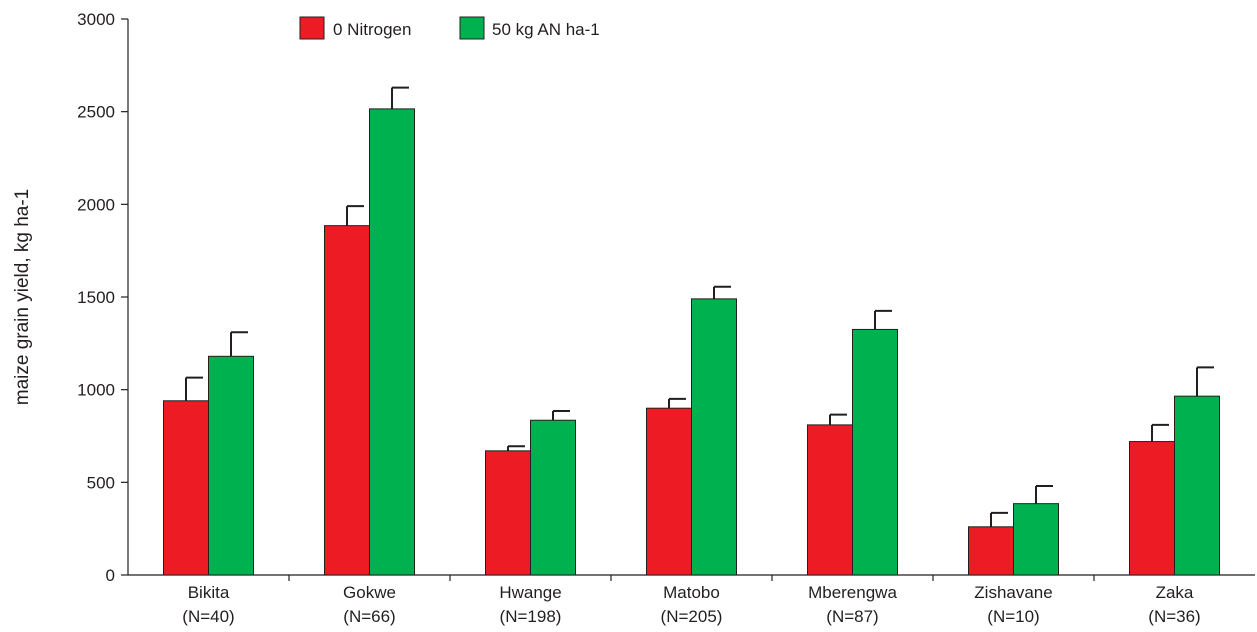 The width and height of the screenshot is (1257, 632). I want to click on x-tick-label: Mberengwa, so click(852, 592).